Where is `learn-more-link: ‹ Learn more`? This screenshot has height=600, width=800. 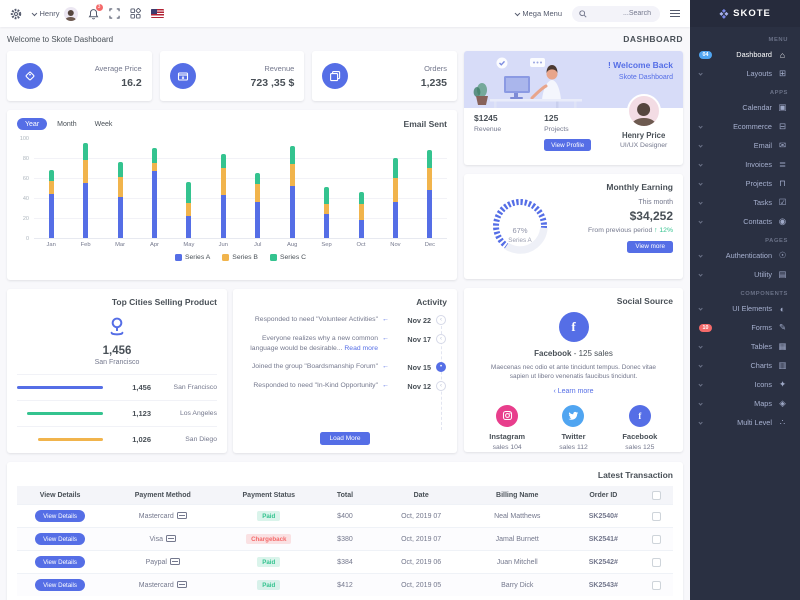
learn-more-link: ‹ Learn more is located at coordinates (573, 391).